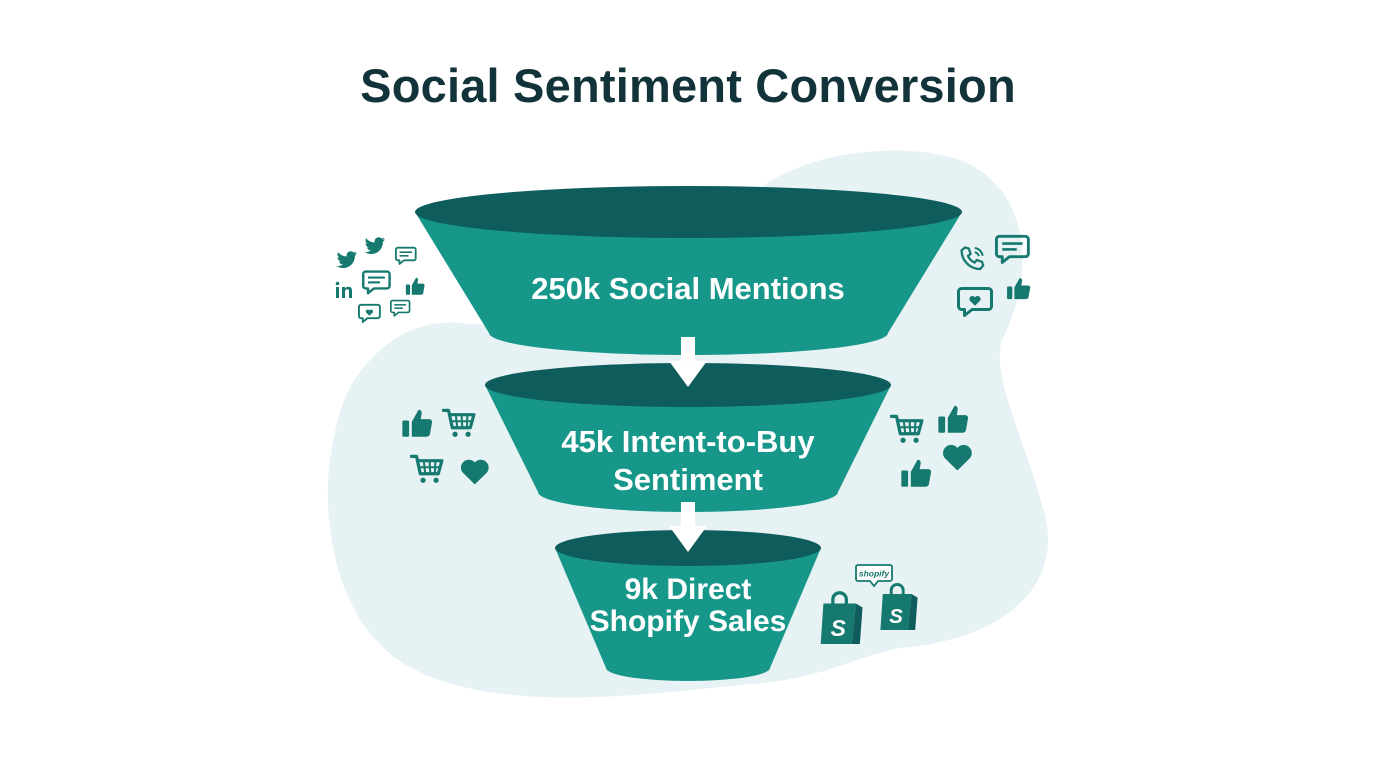 The height and width of the screenshot is (768, 1376). I want to click on heart-bubble-icon, so click(369, 313).